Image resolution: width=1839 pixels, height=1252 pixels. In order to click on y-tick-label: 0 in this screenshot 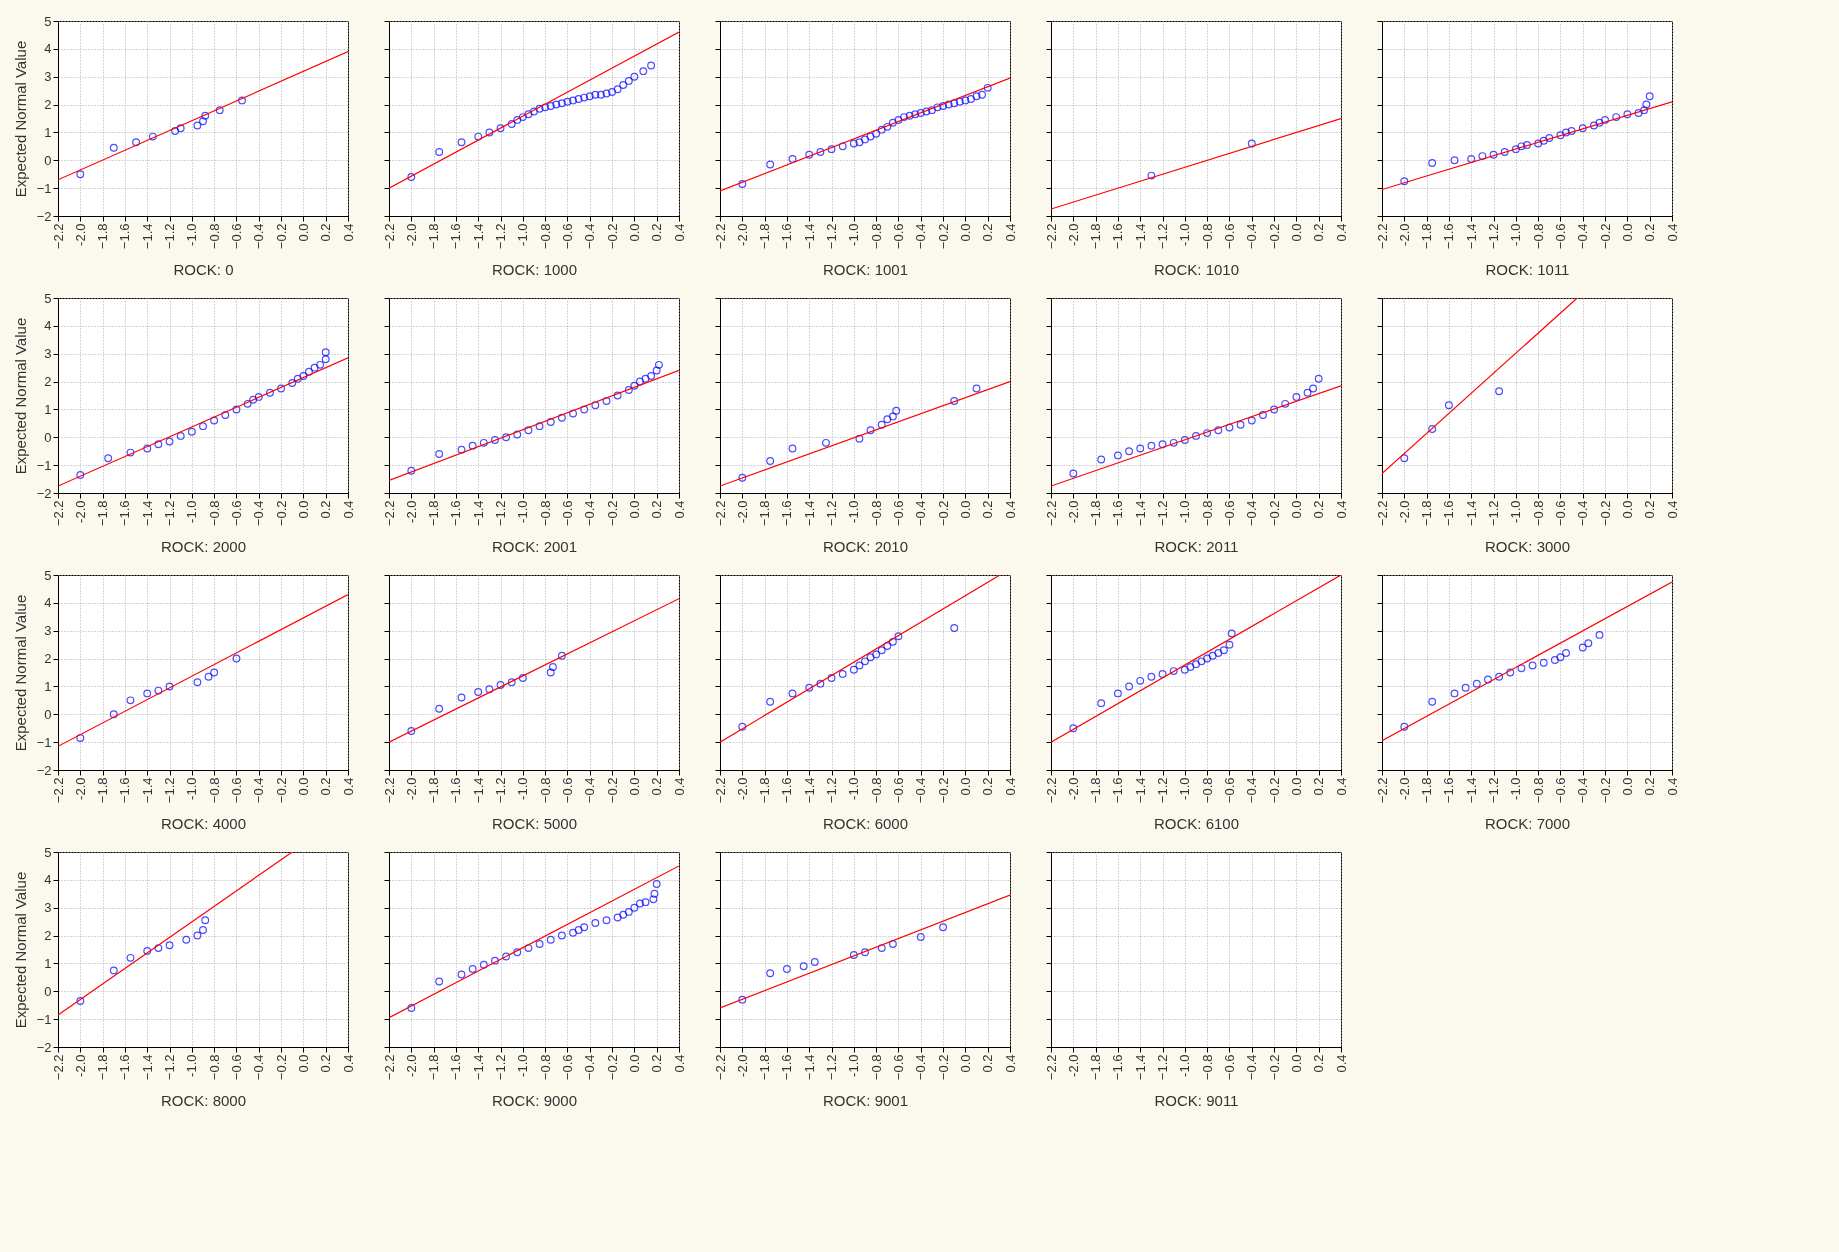, I will do `click(48, 714)`.